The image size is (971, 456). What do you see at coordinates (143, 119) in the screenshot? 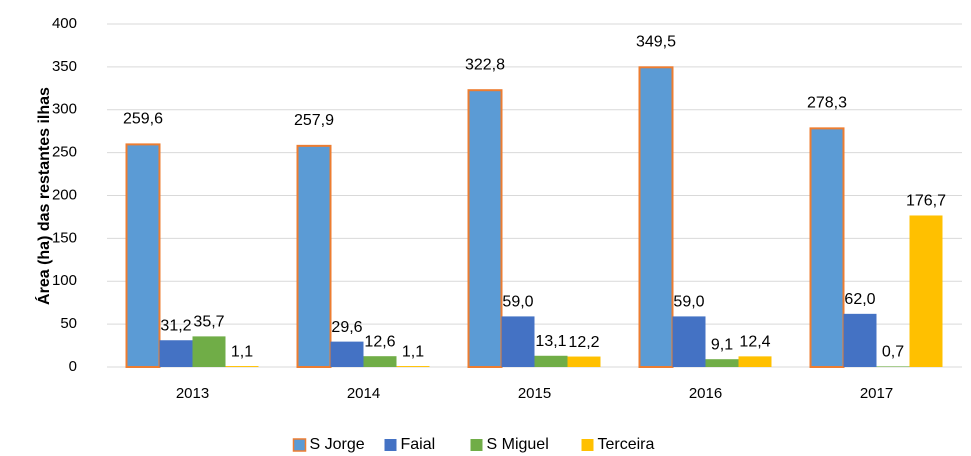
I see `data-label: 259,6` at bounding box center [143, 119].